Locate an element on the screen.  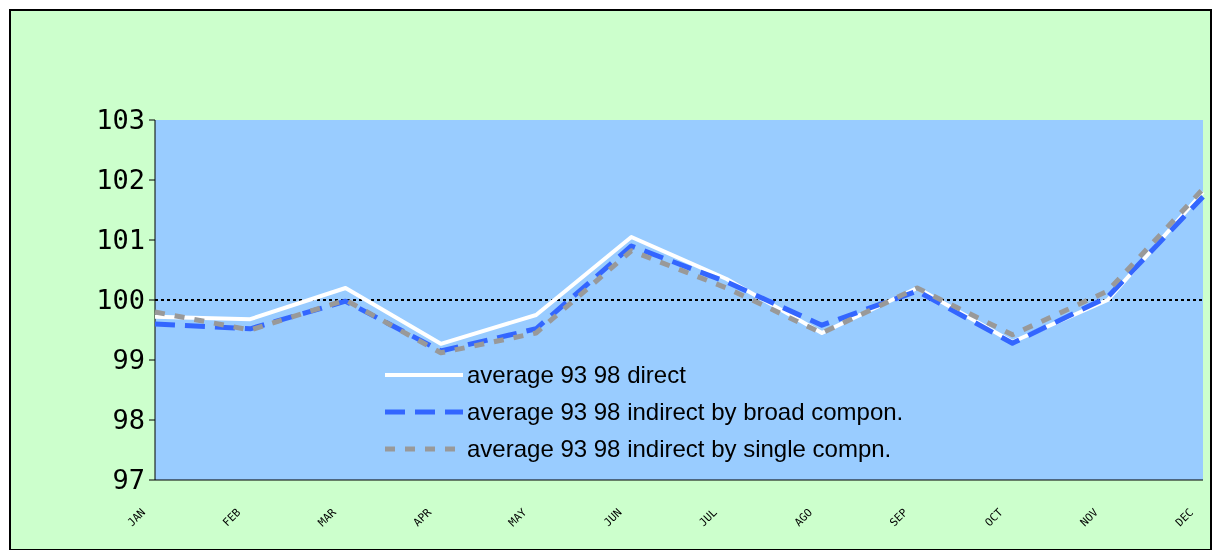
legend-label: average 93 98 indirect by single compn. is located at coordinates (679, 449).